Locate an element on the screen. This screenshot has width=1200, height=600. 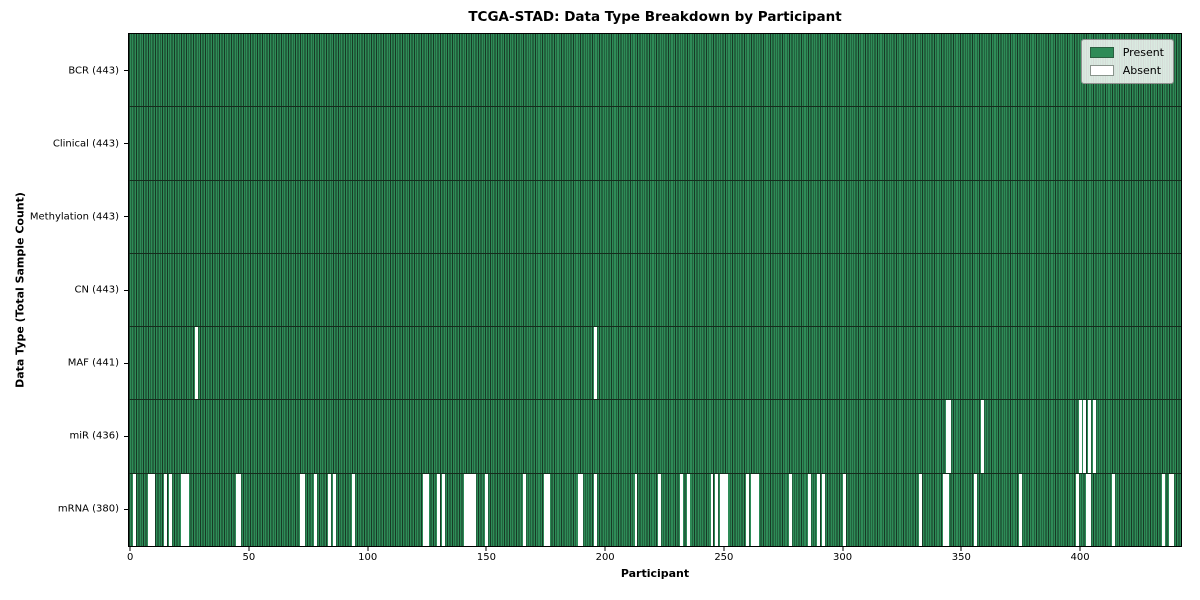
y-tick-label-clinical: Clinical (443) is located at coordinates (85, 144).